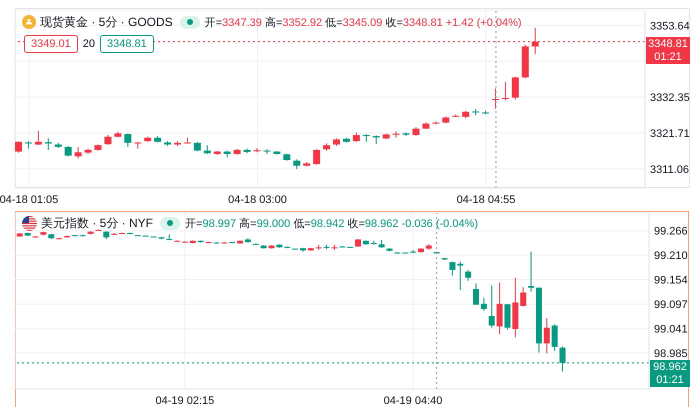  What do you see at coordinates (257, 200) in the screenshot?
I see `x-tick-label: 04-18 03:00` at bounding box center [257, 200].